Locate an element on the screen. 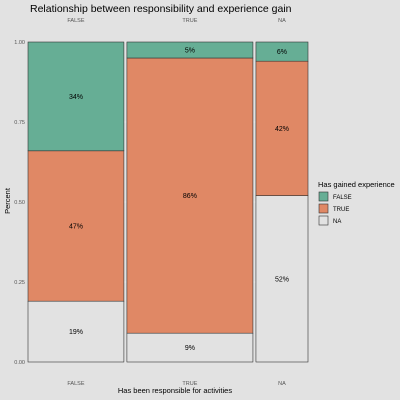 Image resolution: width=400 pixels, height=400 pixels. legend-label: NA is located at coordinates (337, 222).